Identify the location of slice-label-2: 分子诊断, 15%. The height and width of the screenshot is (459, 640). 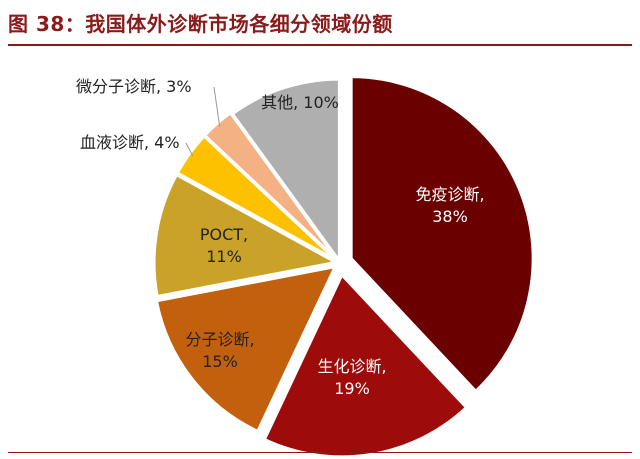
(219, 350).